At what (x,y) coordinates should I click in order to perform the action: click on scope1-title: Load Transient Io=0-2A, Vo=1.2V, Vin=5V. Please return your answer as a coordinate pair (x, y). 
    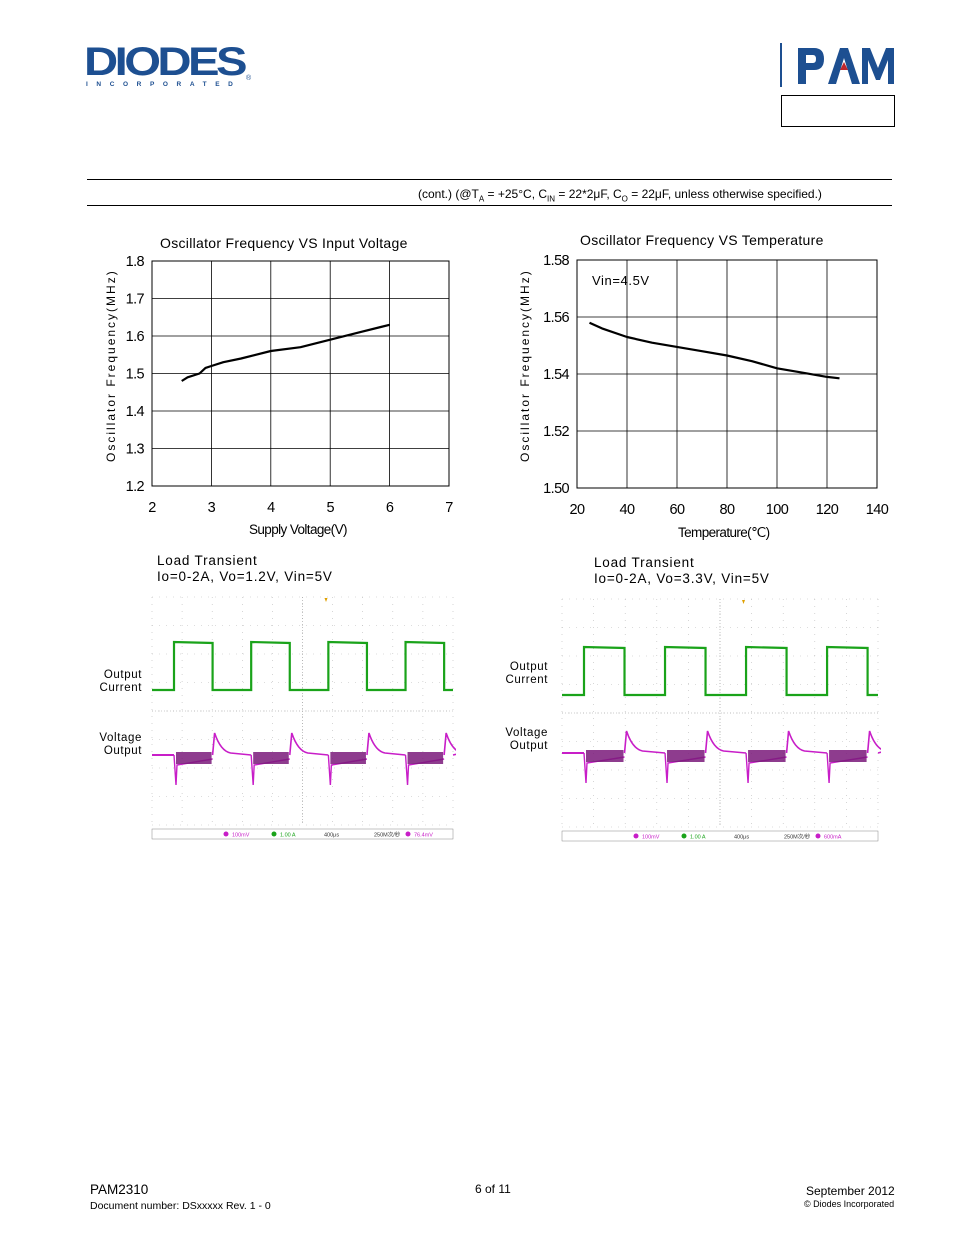
    Looking at the image, I should click on (245, 569).